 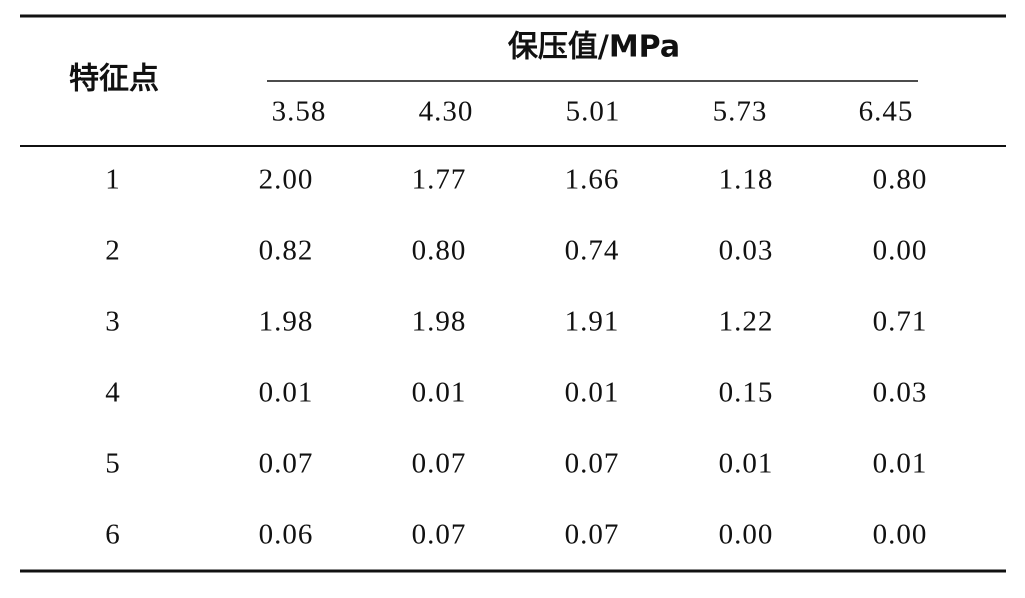 What do you see at coordinates (592, 180) in the screenshot?
I see `cell: 1.66` at bounding box center [592, 180].